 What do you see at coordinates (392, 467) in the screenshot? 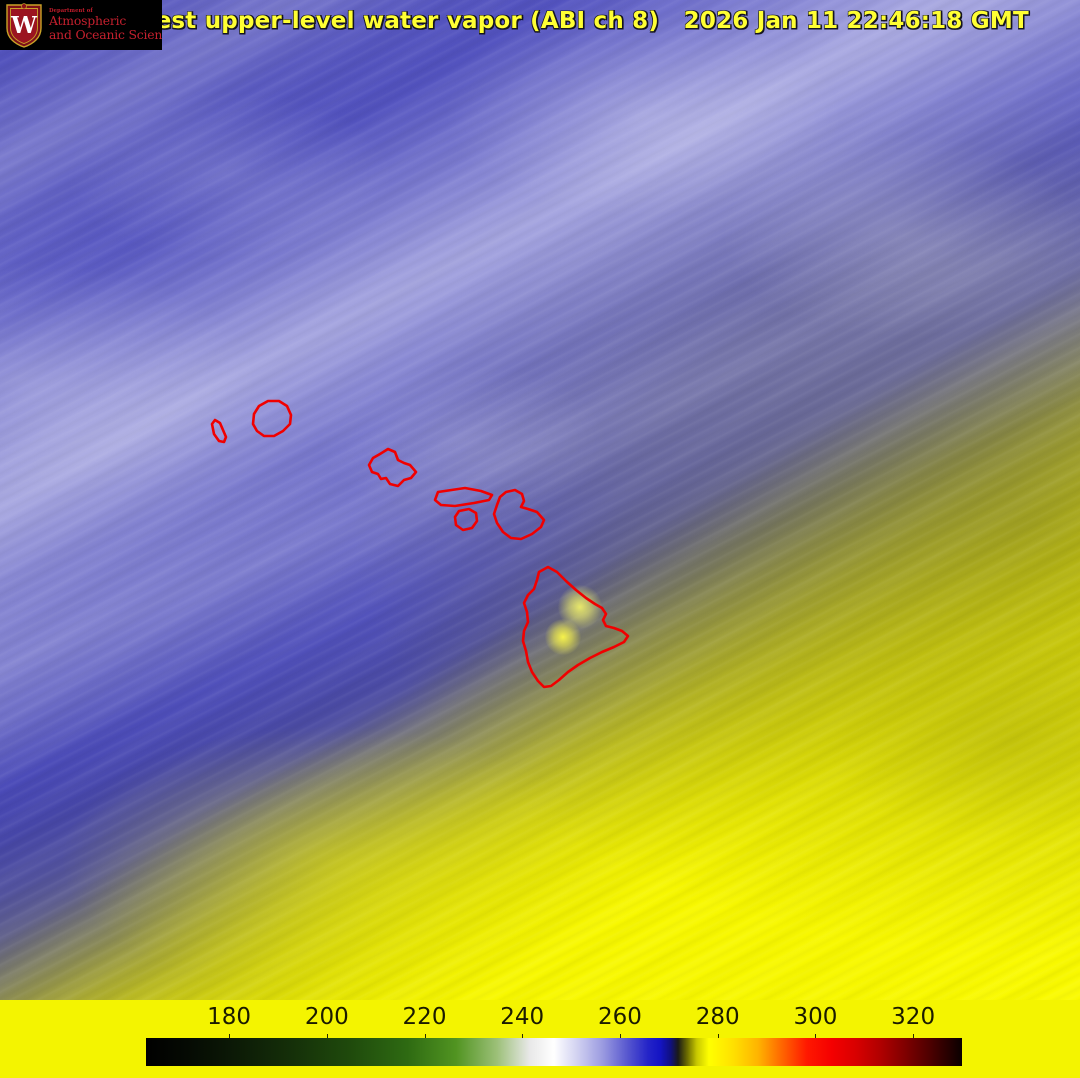
I see `island-outline-oahu` at bounding box center [392, 467].